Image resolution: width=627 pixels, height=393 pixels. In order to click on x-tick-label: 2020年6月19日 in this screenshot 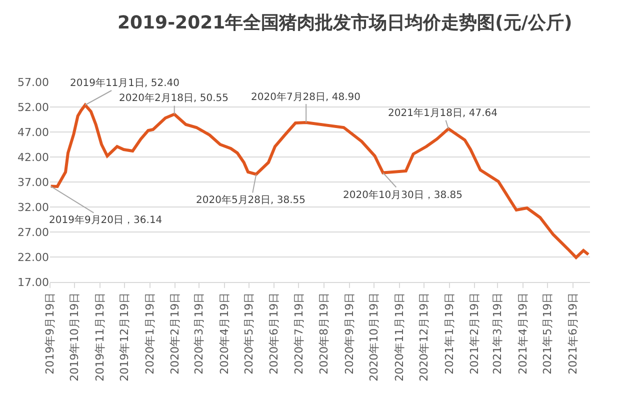, I will do `click(274, 333)`.